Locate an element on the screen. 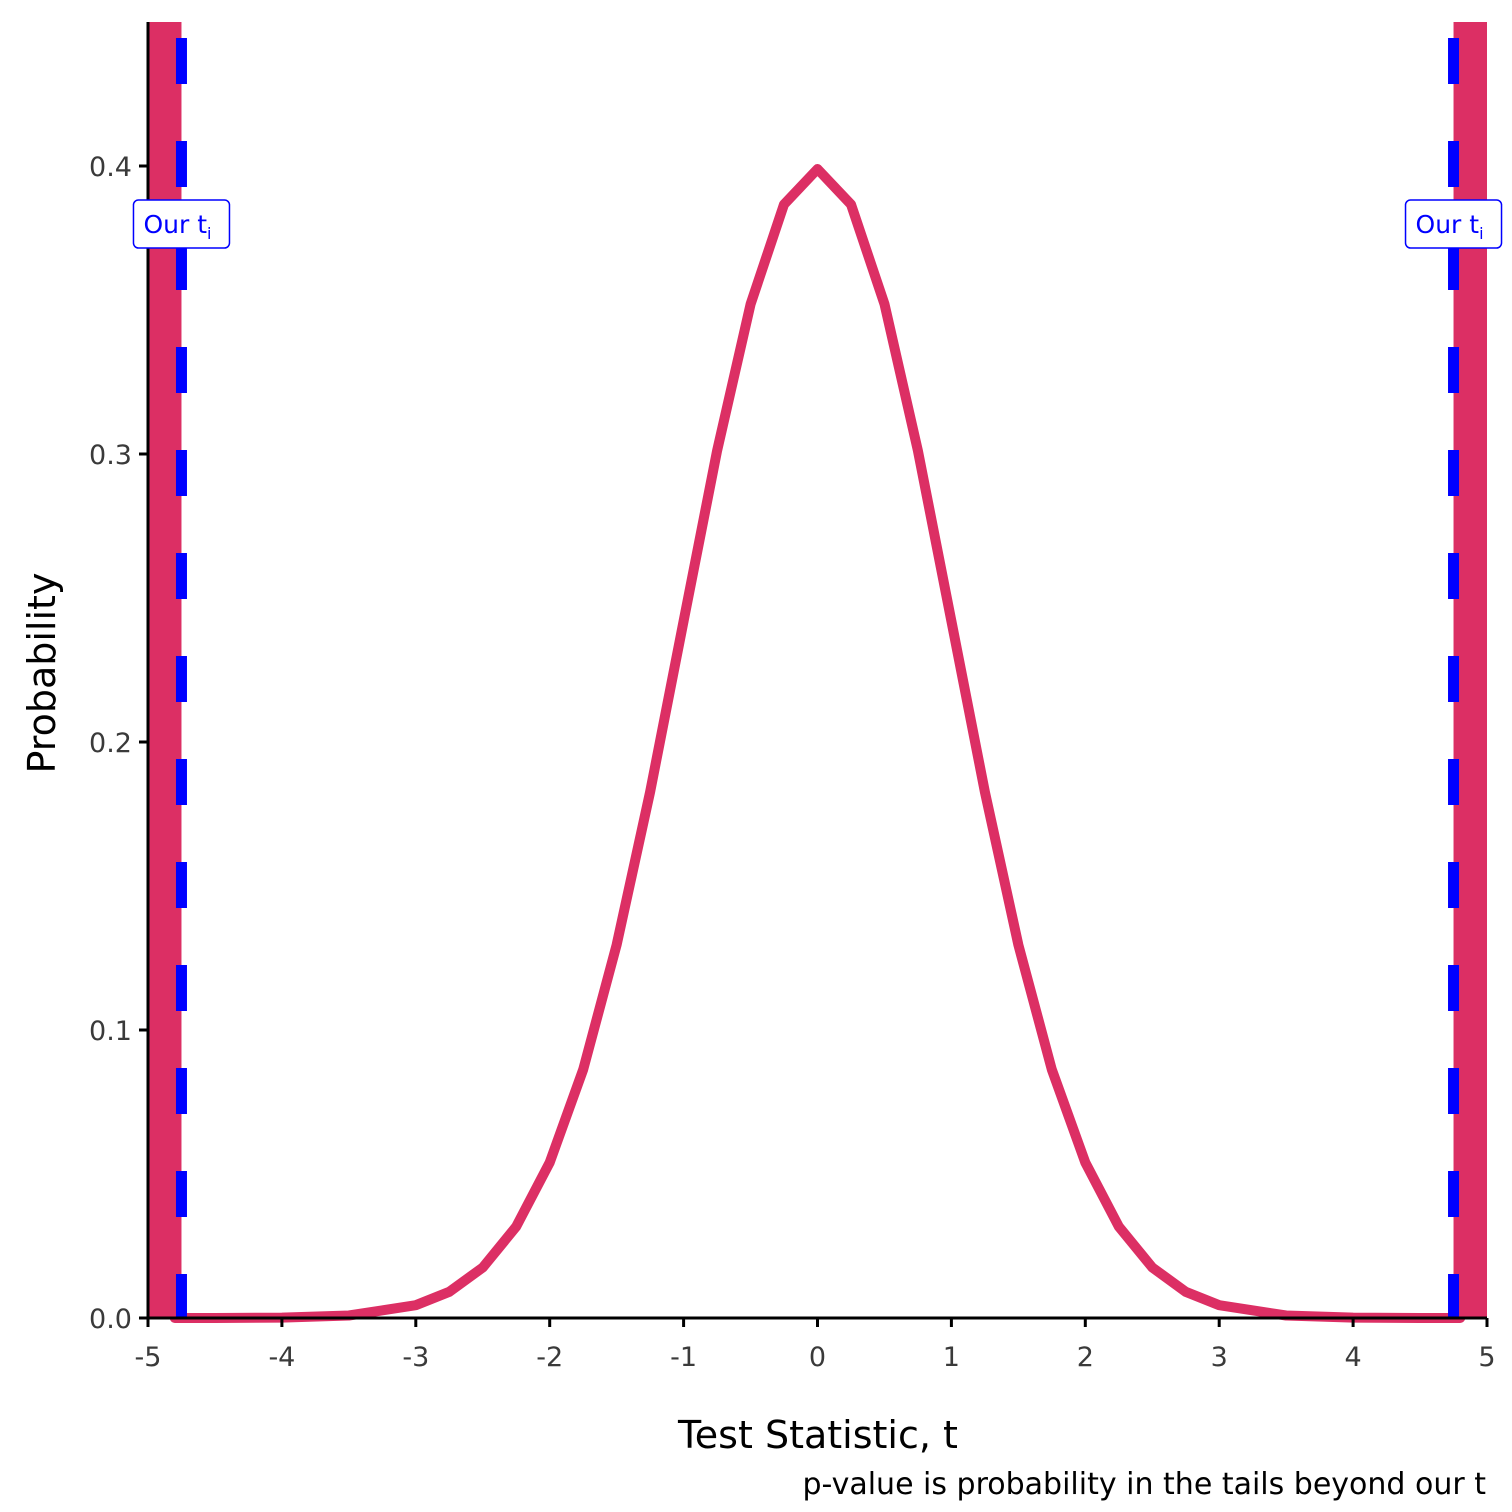 The image size is (1512, 1512). x-axis-title: Test Statistic, t is located at coordinates (817, 1435).